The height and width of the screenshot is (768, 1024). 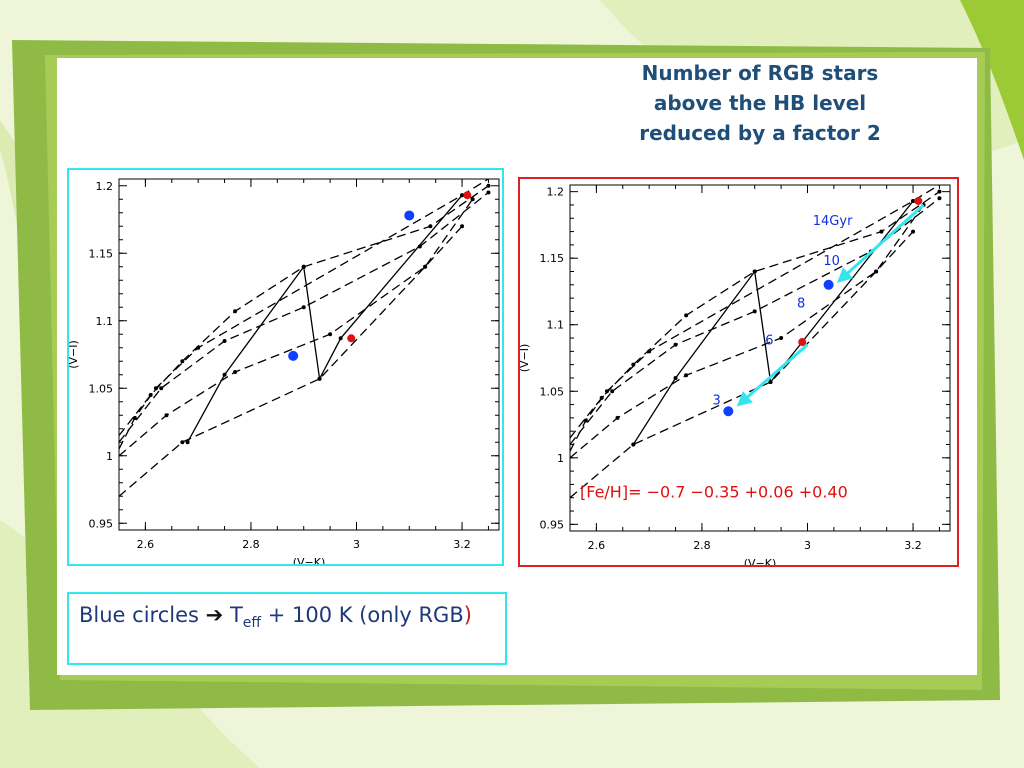 What do you see at coordinates (287, 628) in the screenshot?
I see `note-box: Blue circles ➔ Teff + 100 K (only RGB)` at bounding box center [287, 628].